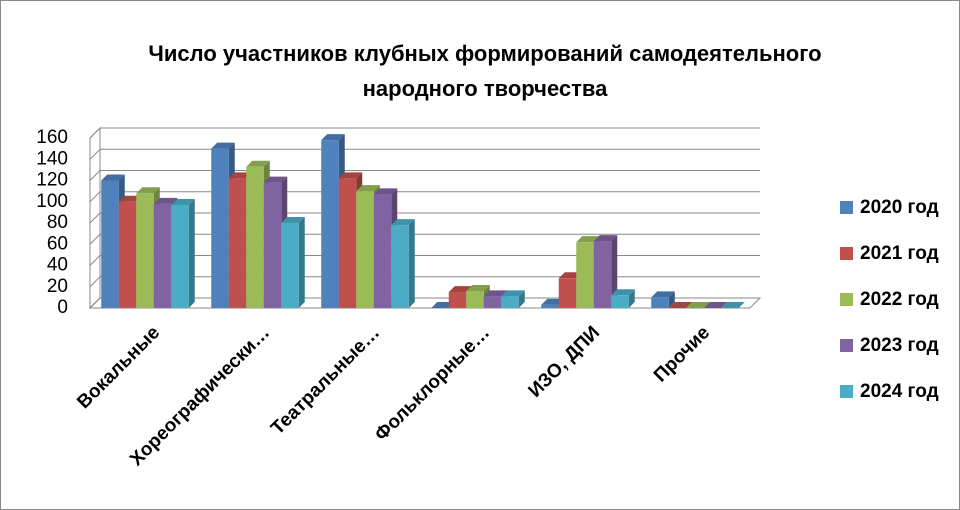 The width and height of the screenshot is (960, 510). Describe the element at coordinates (52, 180) in the screenshot. I see `y-tick-label: 120` at that location.